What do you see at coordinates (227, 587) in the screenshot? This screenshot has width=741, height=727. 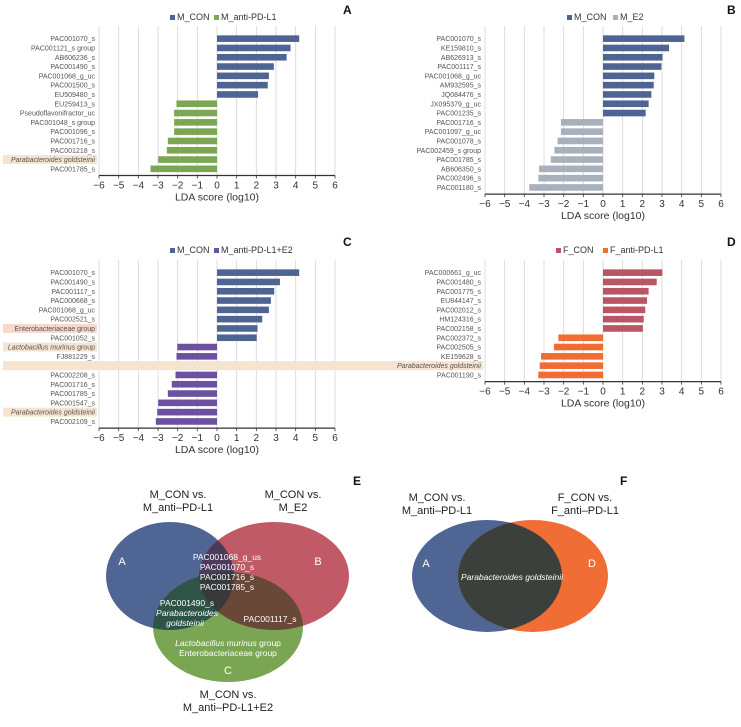 I see `venn-abc-item: PAC001785_s` at bounding box center [227, 587].